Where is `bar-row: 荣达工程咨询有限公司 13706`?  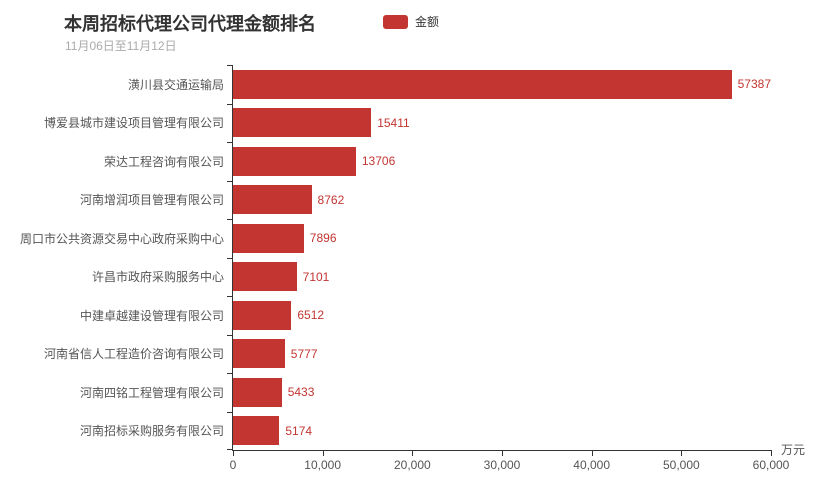 bar-row: 荣达工程咨询有限公司 13706 is located at coordinates (437, 161).